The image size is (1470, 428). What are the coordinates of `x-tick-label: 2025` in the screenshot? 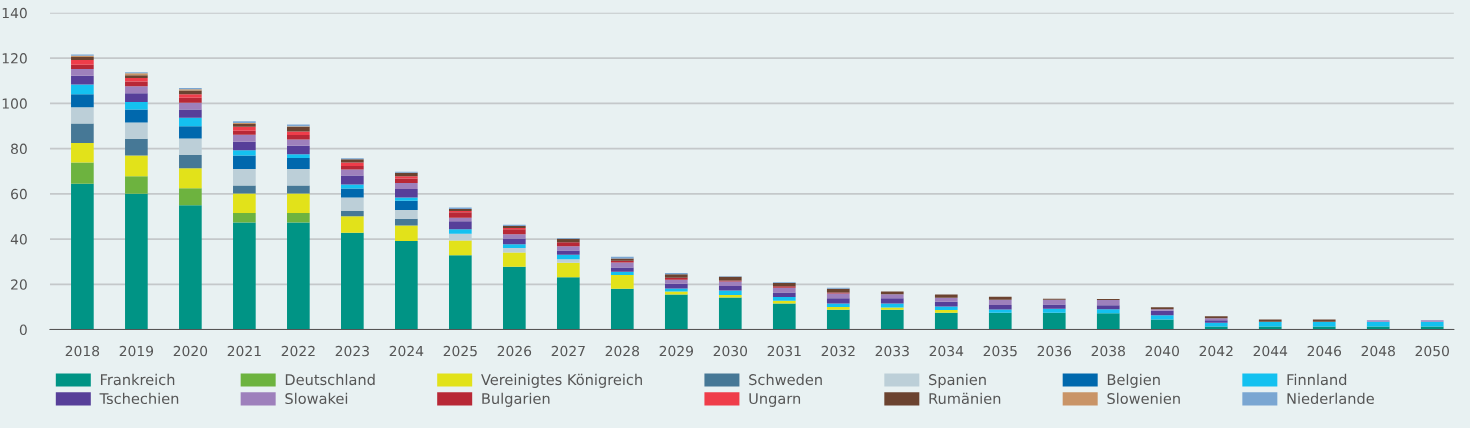 It's located at (460, 351).